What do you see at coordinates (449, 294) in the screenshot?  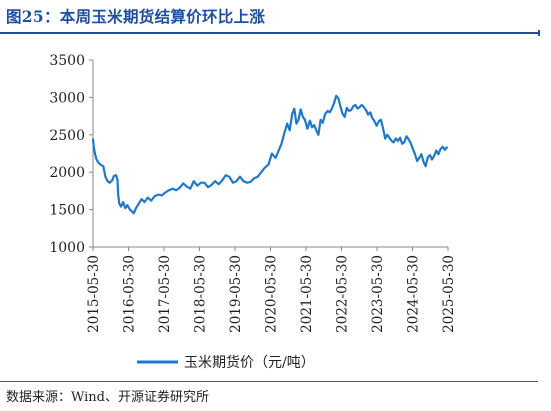 I see `x-tick-label: 2025-05-30` at bounding box center [449, 294].